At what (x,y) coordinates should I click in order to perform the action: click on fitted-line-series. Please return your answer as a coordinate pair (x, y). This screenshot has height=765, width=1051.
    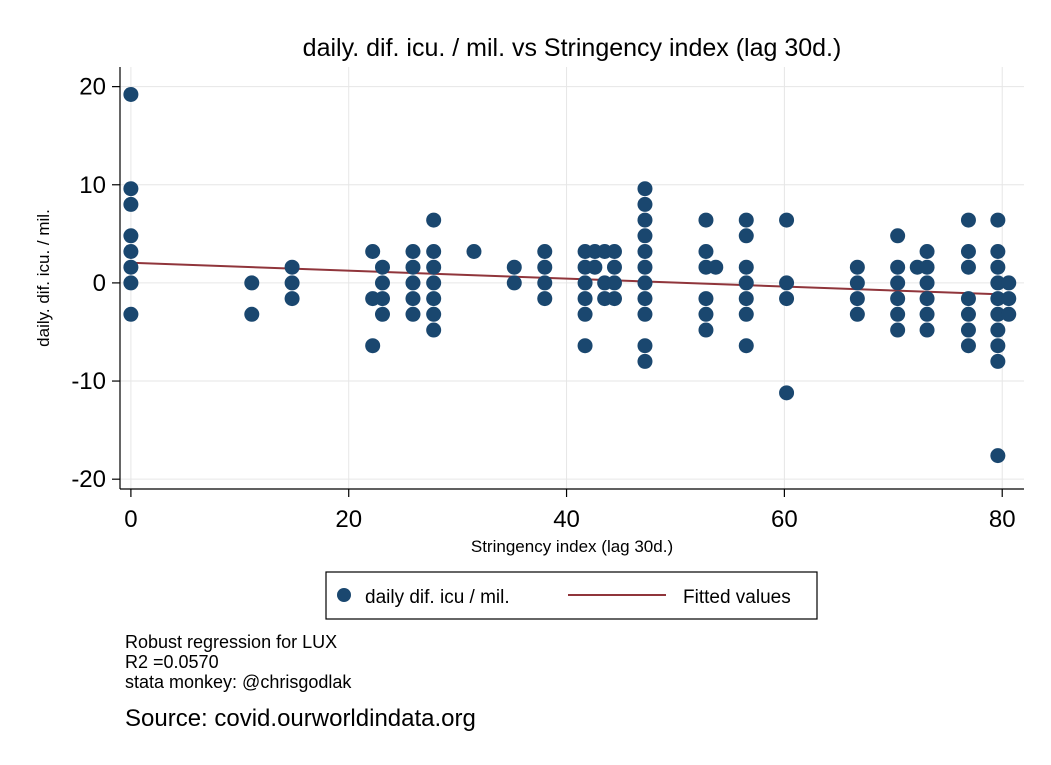
    Looking at the image, I should click on (569, 278).